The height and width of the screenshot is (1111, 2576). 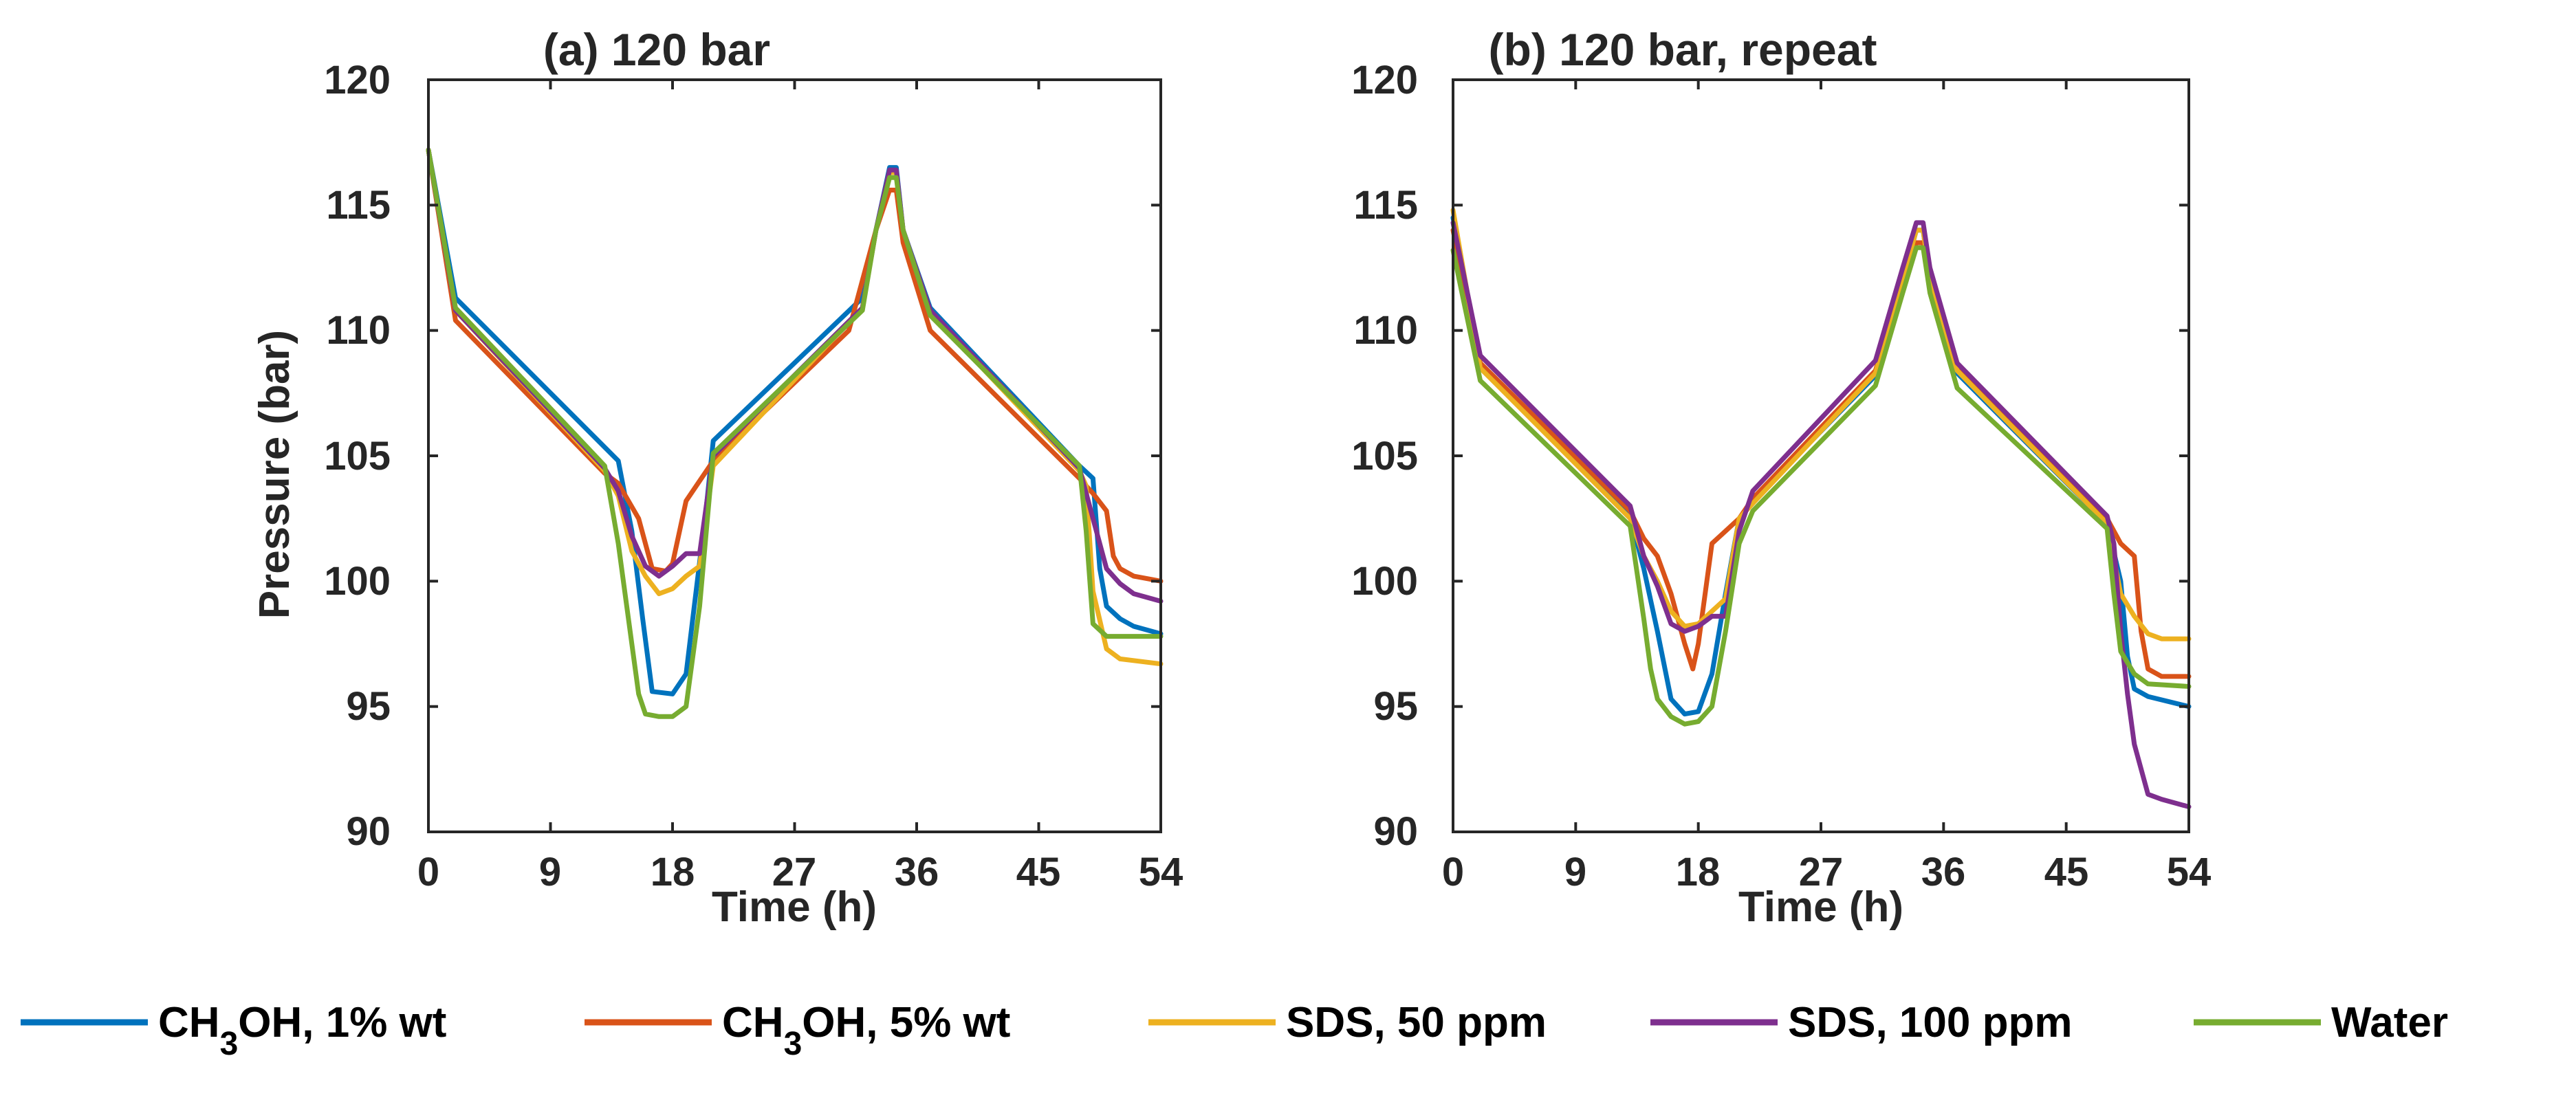 What do you see at coordinates (1821, 872) in the screenshot?
I see `panel-b-xtick-label: 27` at bounding box center [1821, 872].